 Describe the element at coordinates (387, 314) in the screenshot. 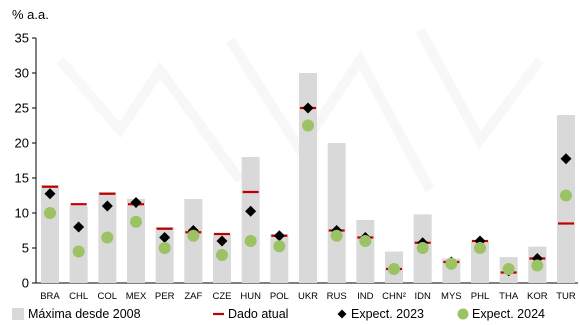

I see `legend-label: Expect. 2023` at that location.